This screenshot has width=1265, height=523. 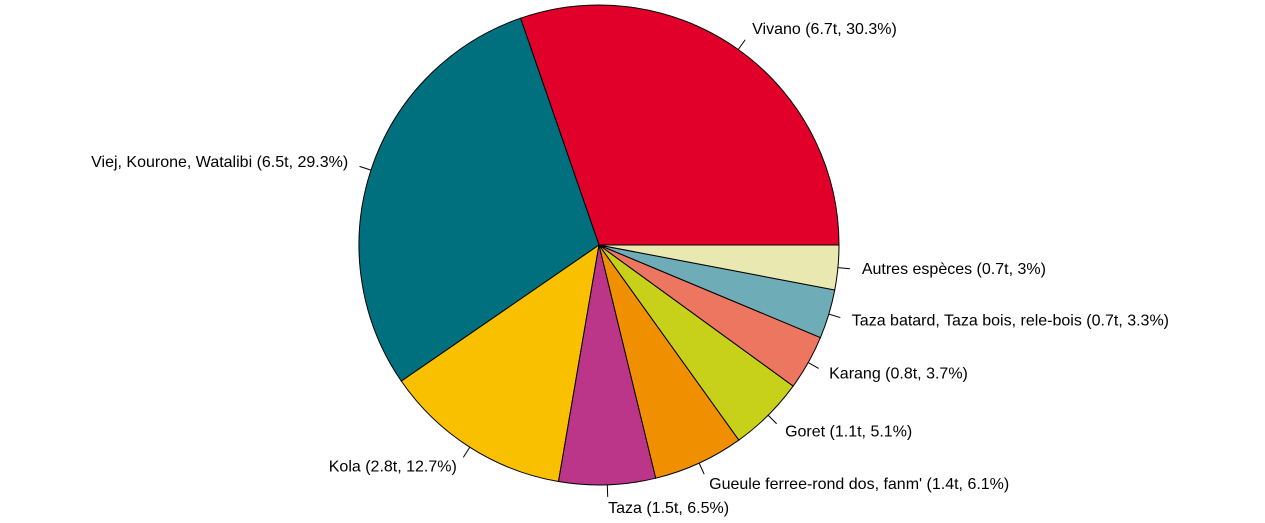 I want to click on slice-label: Goret (1.1t, 5.1%), so click(x=848, y=431).